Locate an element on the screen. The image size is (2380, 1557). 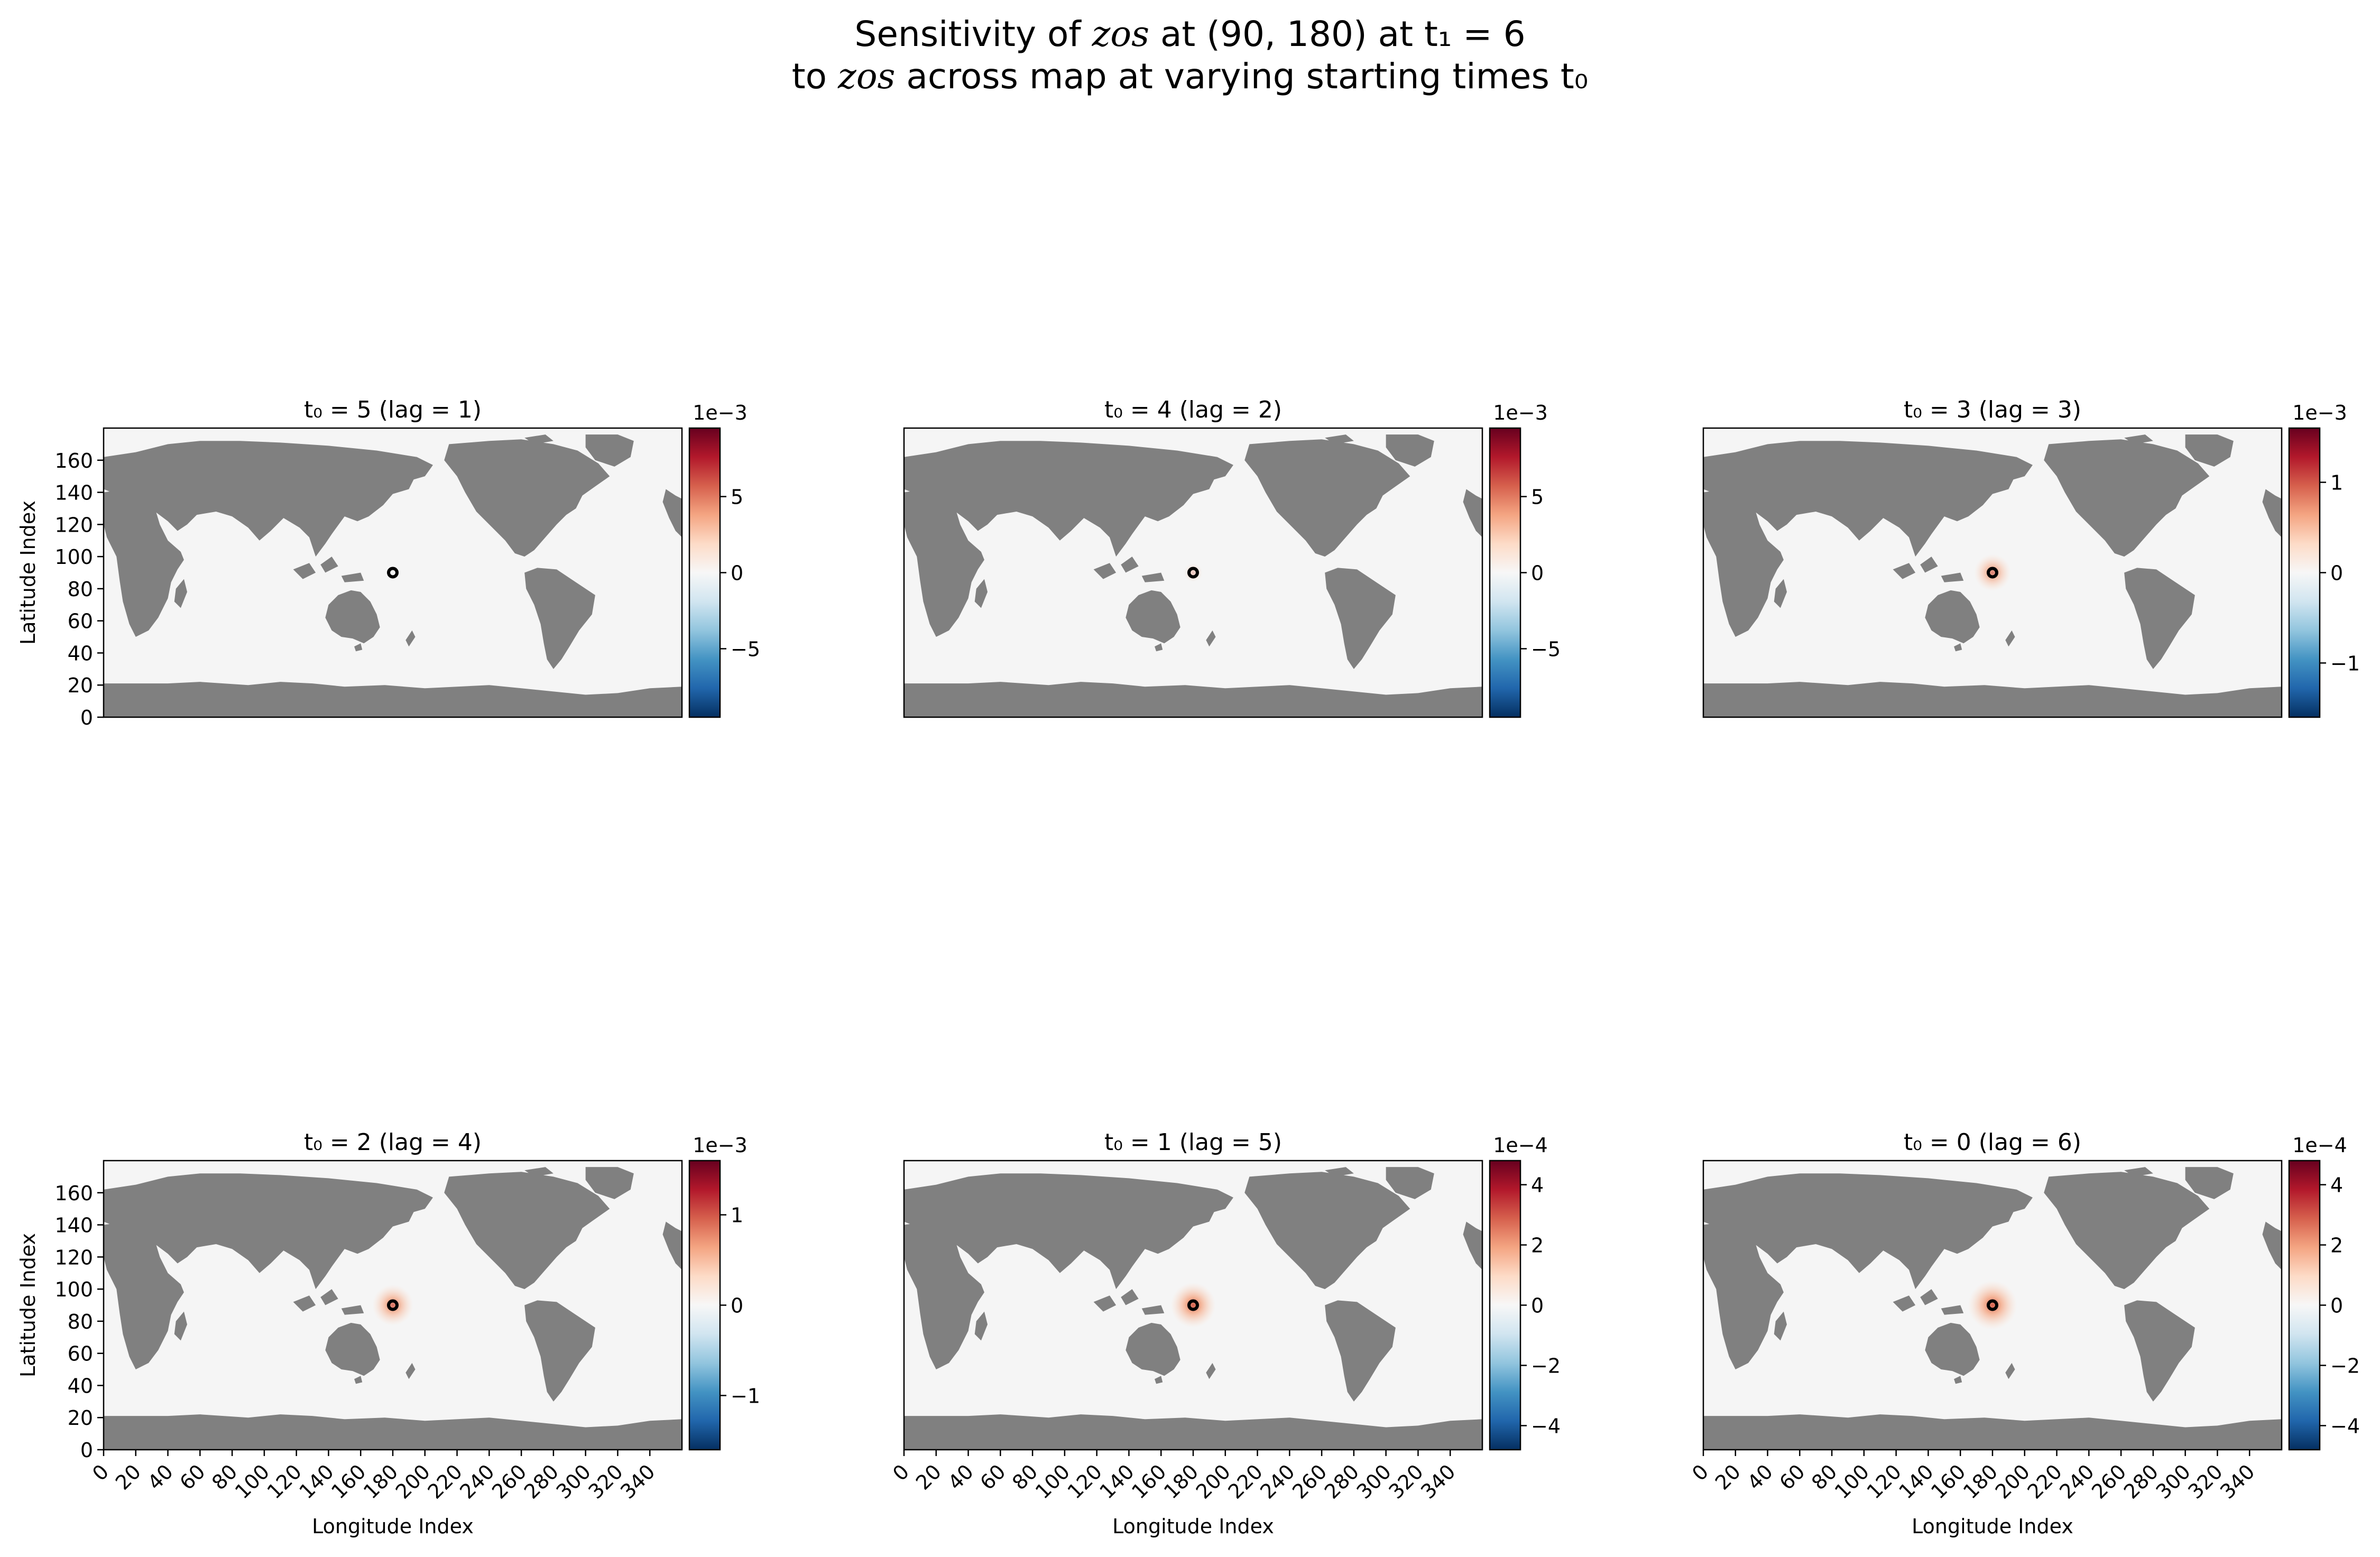
subplot-title: t₀ = 3 (lag = 3) is located at coordinates (1992, 409).